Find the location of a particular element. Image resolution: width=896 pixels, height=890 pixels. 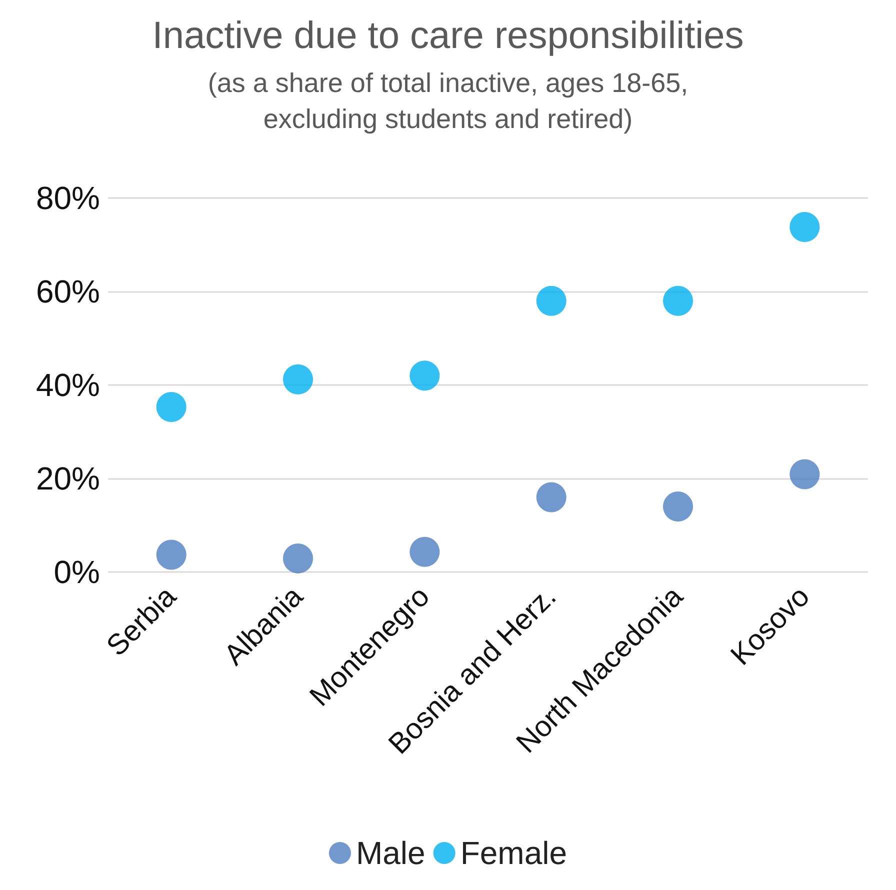

y-tick-label: 80% is located at coordinates (68, 198).